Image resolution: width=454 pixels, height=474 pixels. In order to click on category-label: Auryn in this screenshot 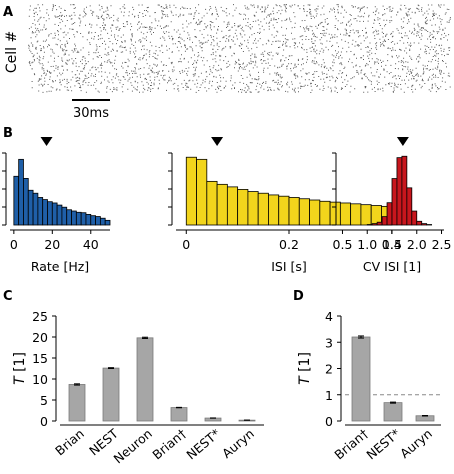, I will do `click(238, 443)`.